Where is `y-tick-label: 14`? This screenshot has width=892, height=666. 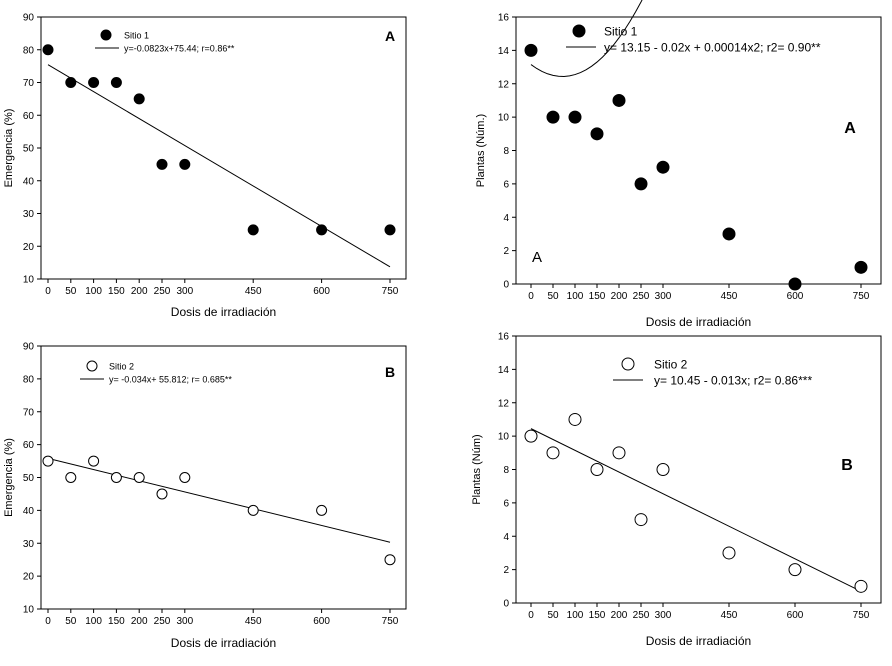
y-tick-label: 14 is located at coordinates (504, 51).